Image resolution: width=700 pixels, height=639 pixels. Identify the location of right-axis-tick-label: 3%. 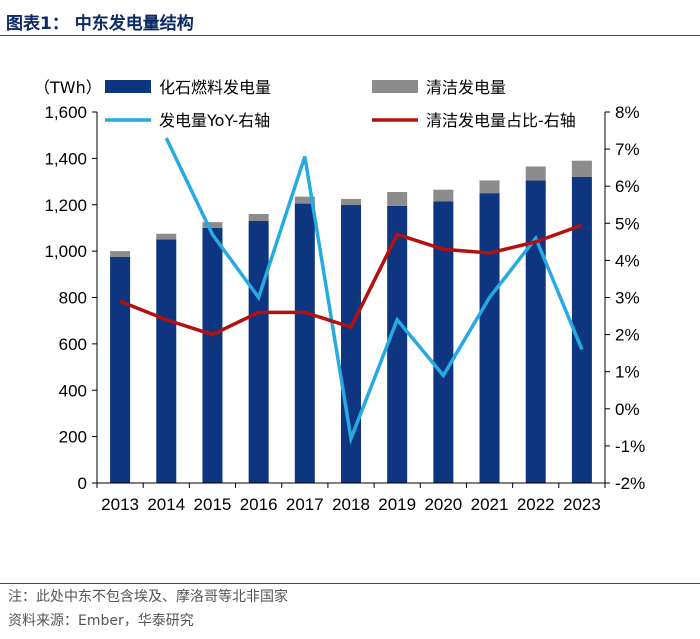
(627, 298).